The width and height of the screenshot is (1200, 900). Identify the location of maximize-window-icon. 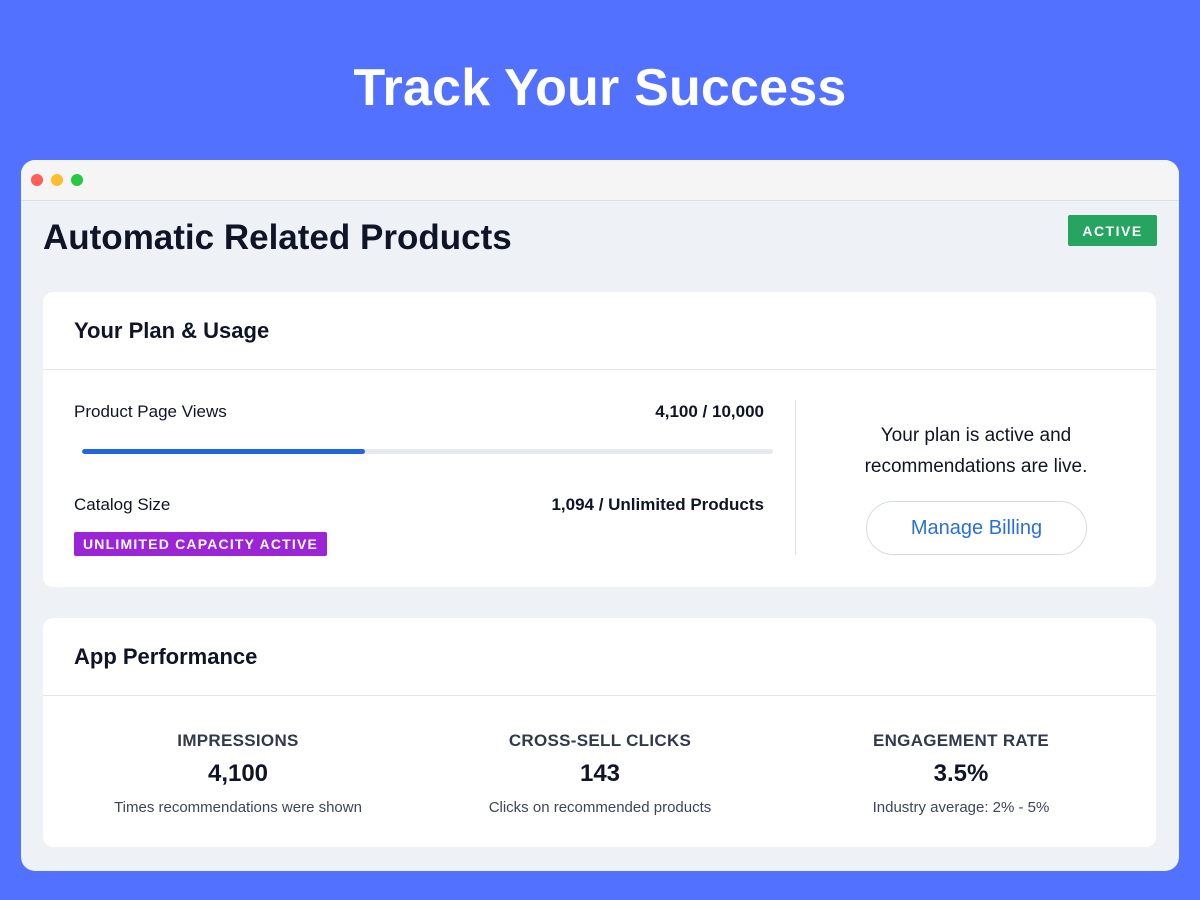
(77, 180).